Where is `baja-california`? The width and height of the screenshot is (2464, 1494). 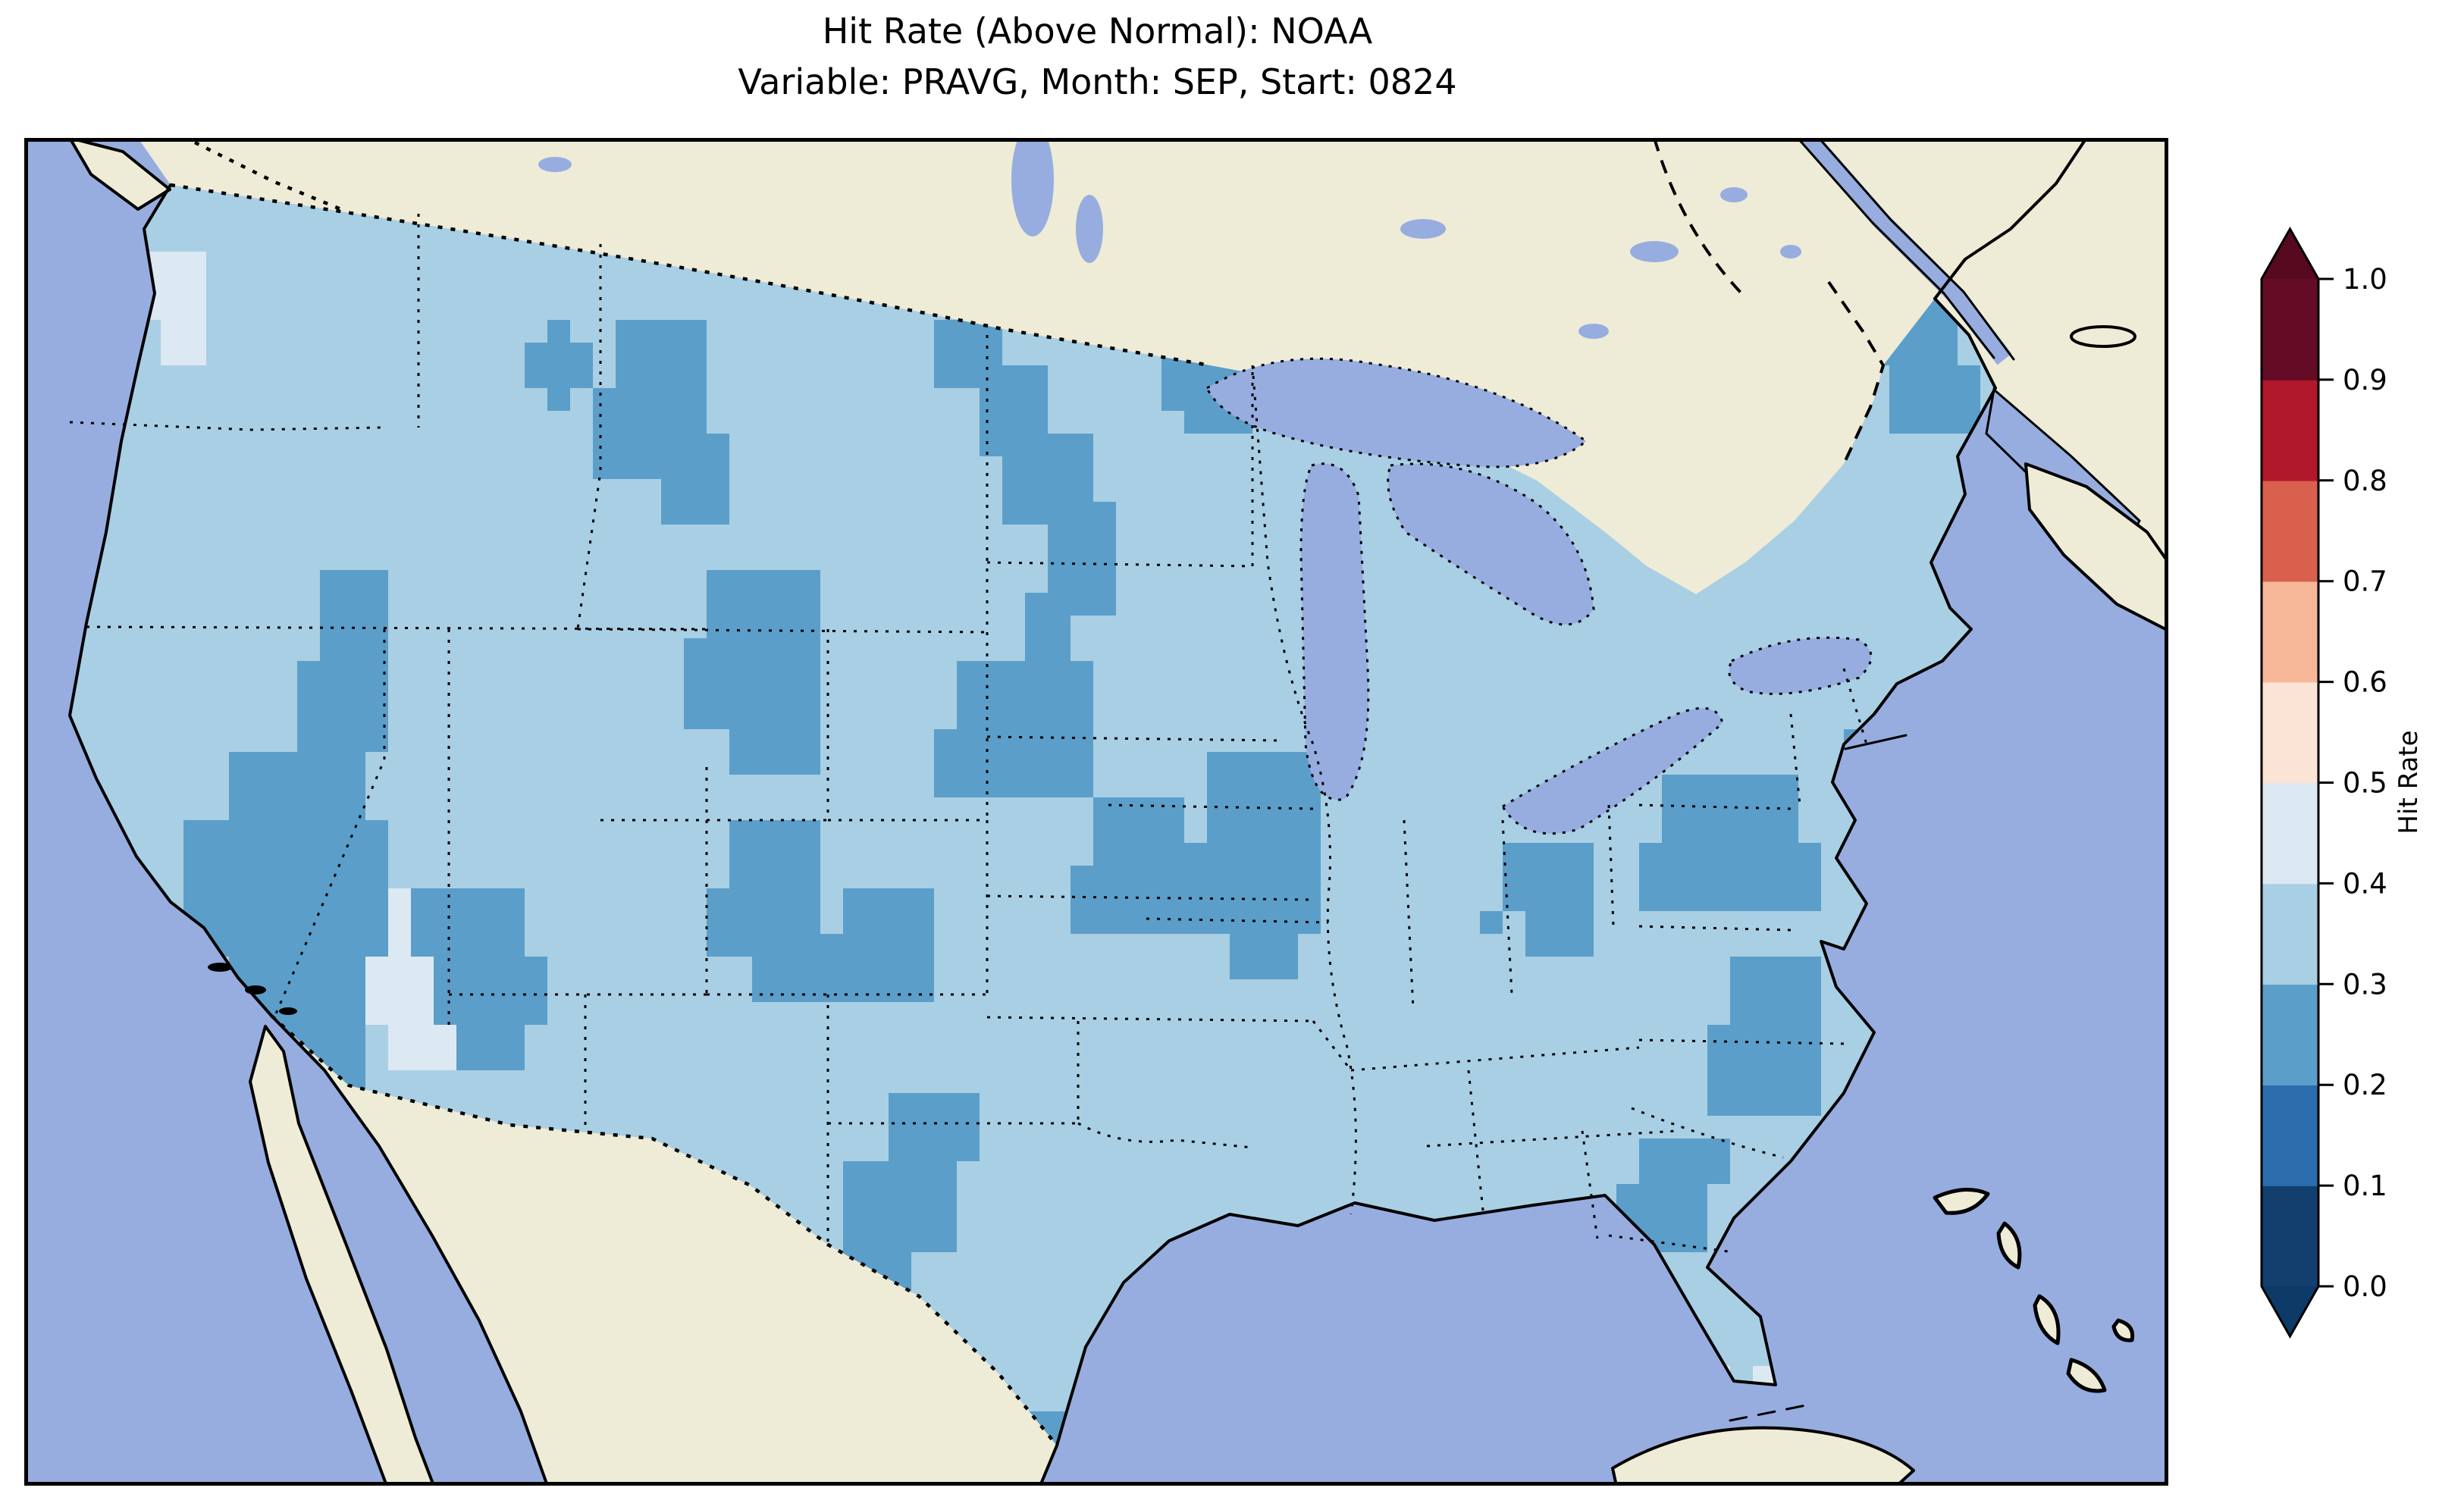 baja-california is located at coordinates (342, 1255).